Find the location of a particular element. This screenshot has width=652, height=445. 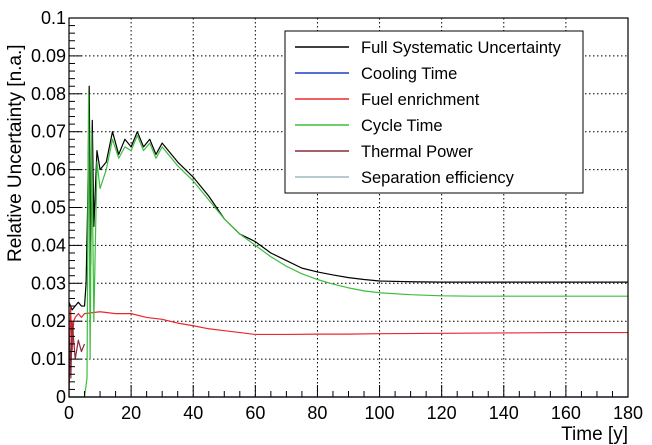

x-tick-label: 140 is located at coordinates (504, 413).